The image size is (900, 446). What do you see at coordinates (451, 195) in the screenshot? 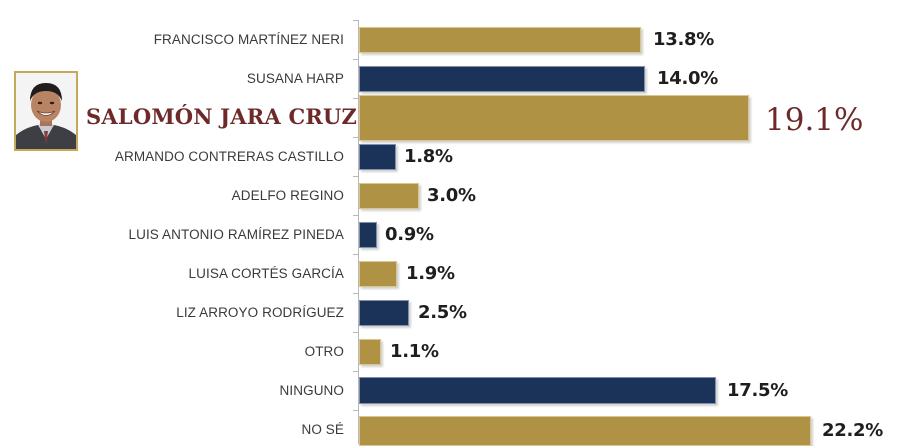
I see `value-label: 3.0%` at bounding box center [451, 195].